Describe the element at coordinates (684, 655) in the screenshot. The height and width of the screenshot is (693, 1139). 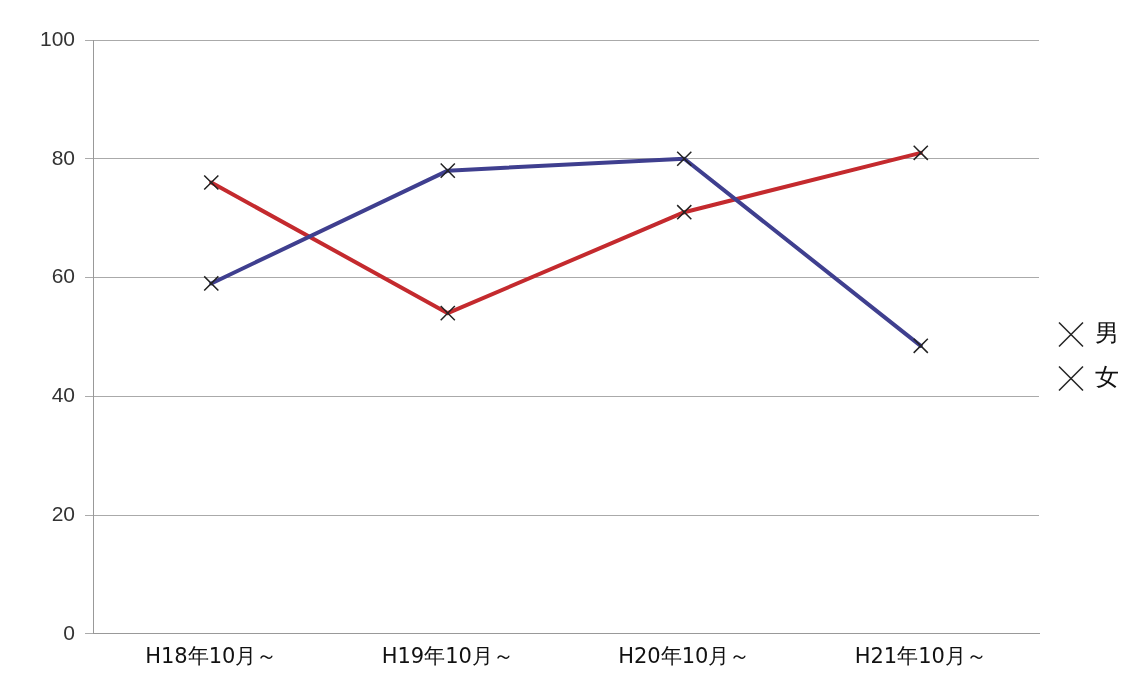
I see `x-tick-label: H20年10月～` at that location.